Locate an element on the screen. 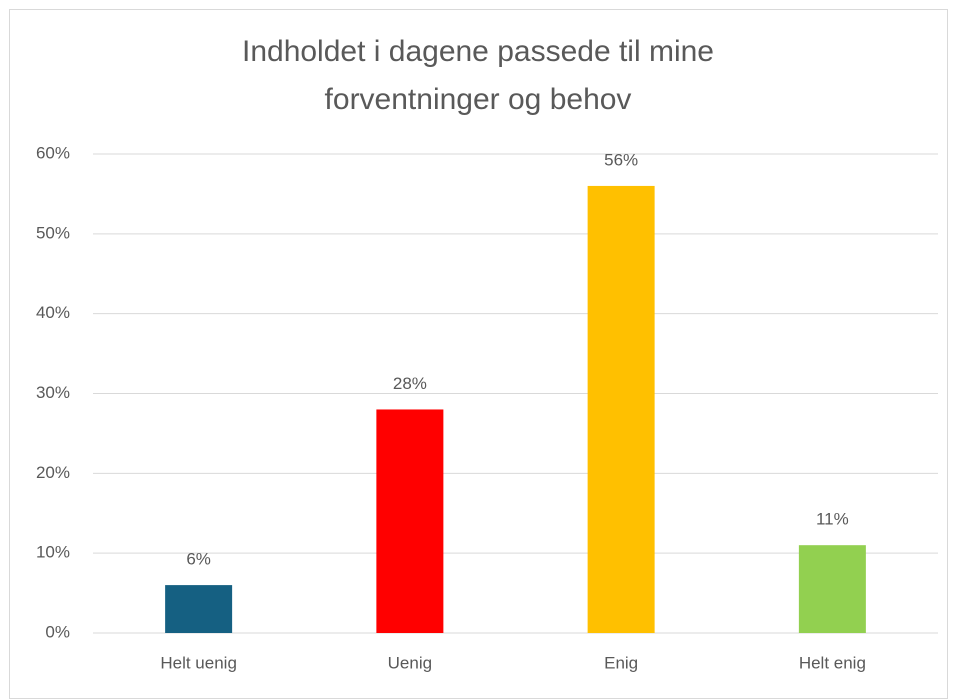 Image resolution: width=956 pixels, height=699 pixels. y-tick-label: 60% is located at coordinates (53, 152).